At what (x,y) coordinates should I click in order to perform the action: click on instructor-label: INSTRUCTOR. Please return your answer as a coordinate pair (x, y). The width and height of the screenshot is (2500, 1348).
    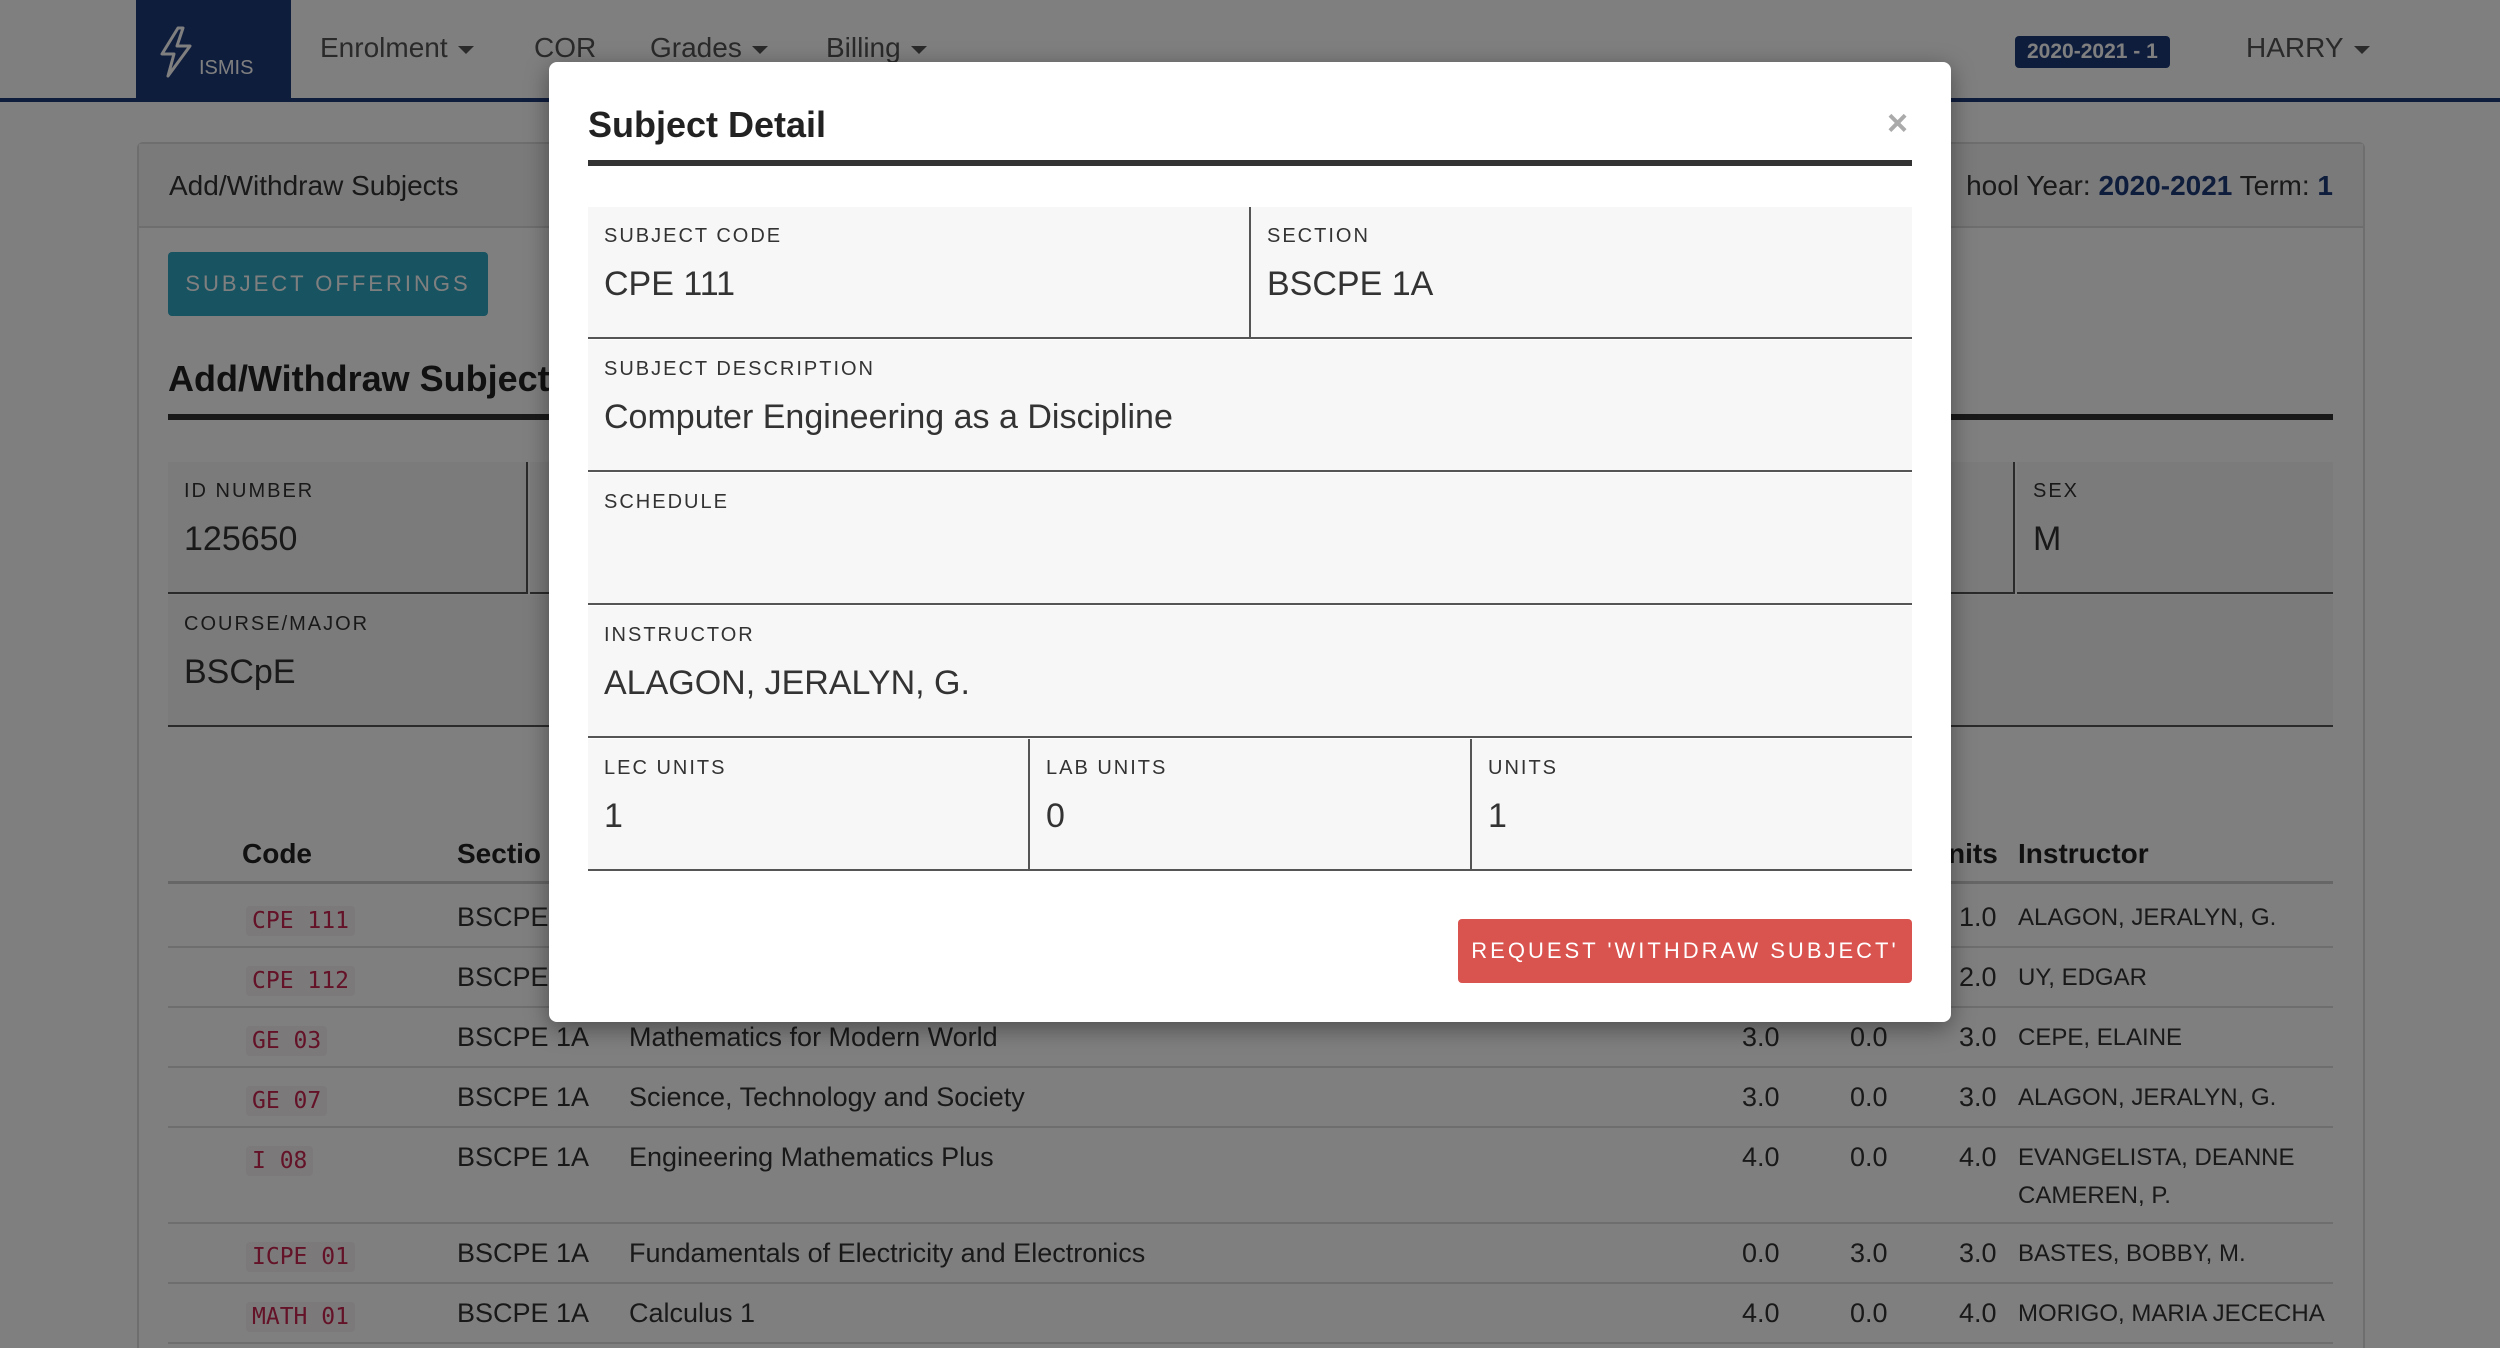
    Looking at the image, I should click on (679, 635).